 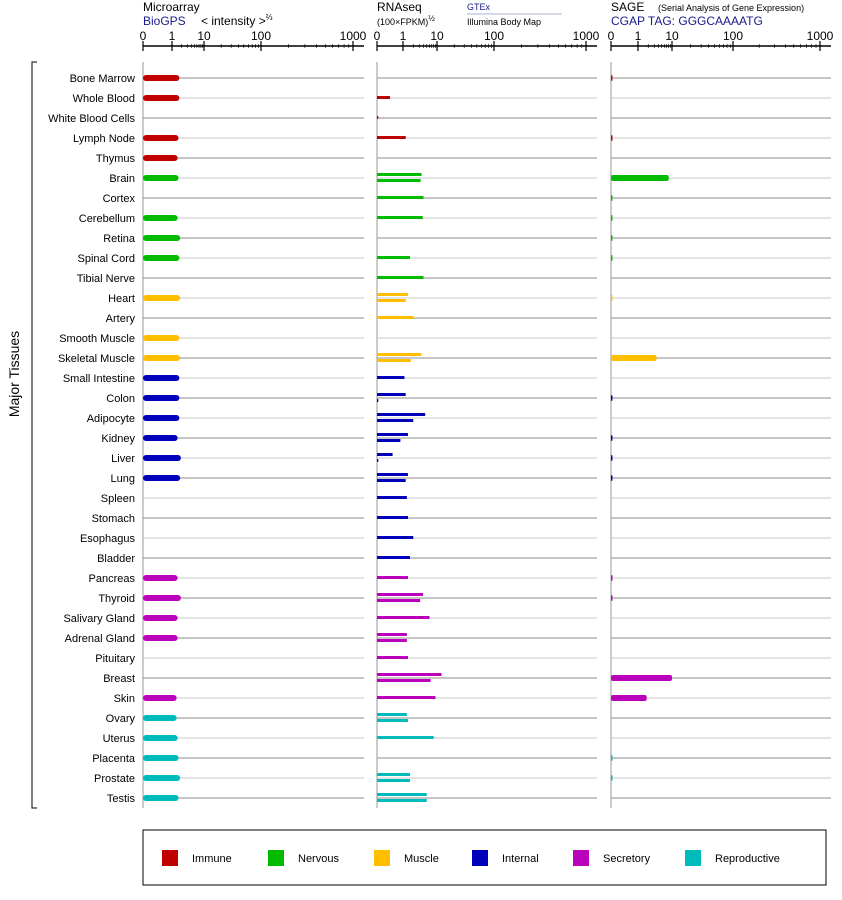 I want to click on tissue-label: Esophagus, so click(x=108, y=539).